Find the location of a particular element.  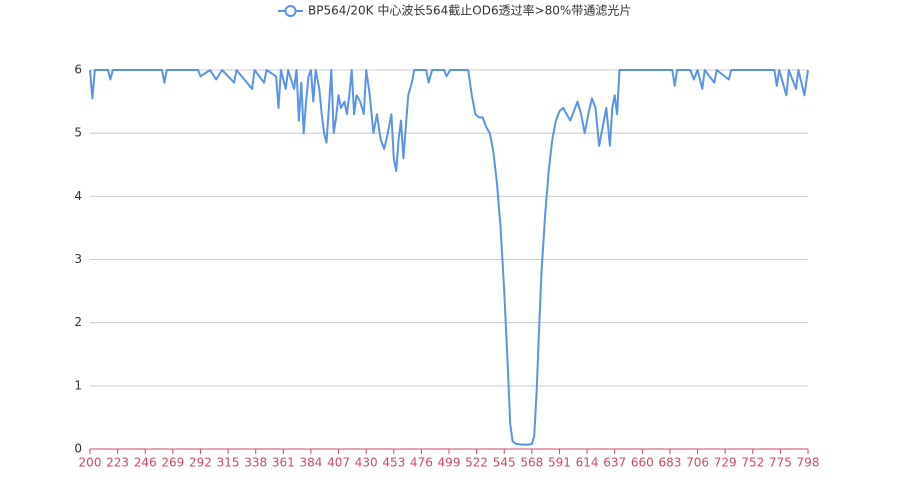

x-tick-label: 775 is located at coordinates (780, 463).